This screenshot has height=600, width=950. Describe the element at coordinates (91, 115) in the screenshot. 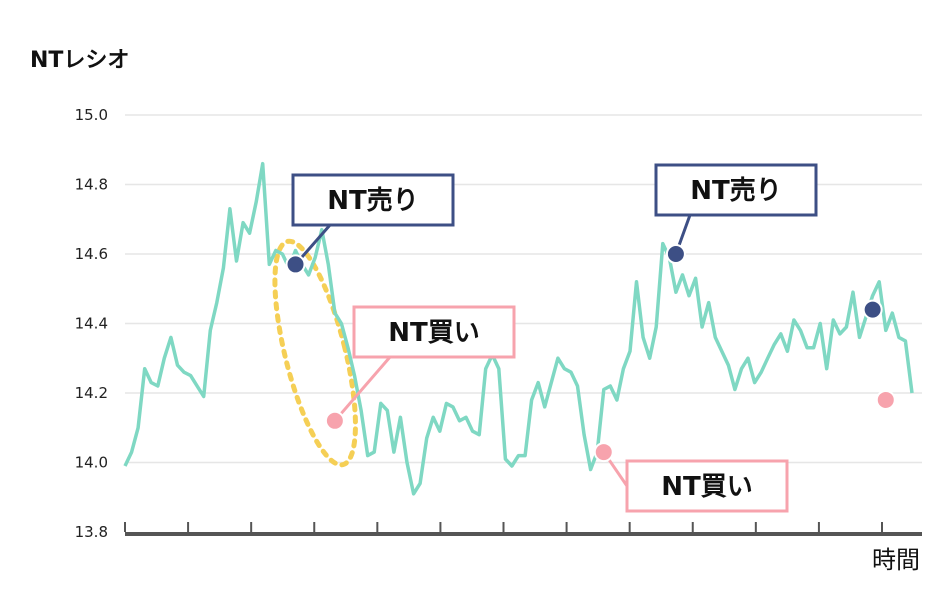

I see `y-tick-label: 15.0` at that location.